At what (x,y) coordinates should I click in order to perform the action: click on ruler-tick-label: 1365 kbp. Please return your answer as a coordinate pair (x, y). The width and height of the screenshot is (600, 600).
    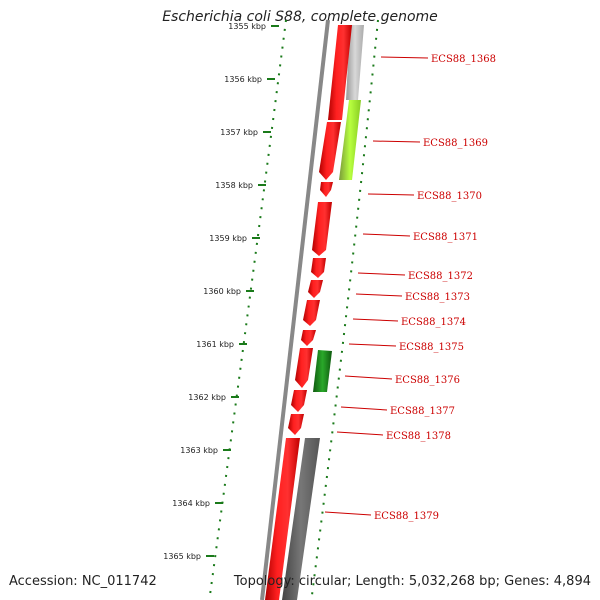
    Looking at the image, I should click on (182, 556).